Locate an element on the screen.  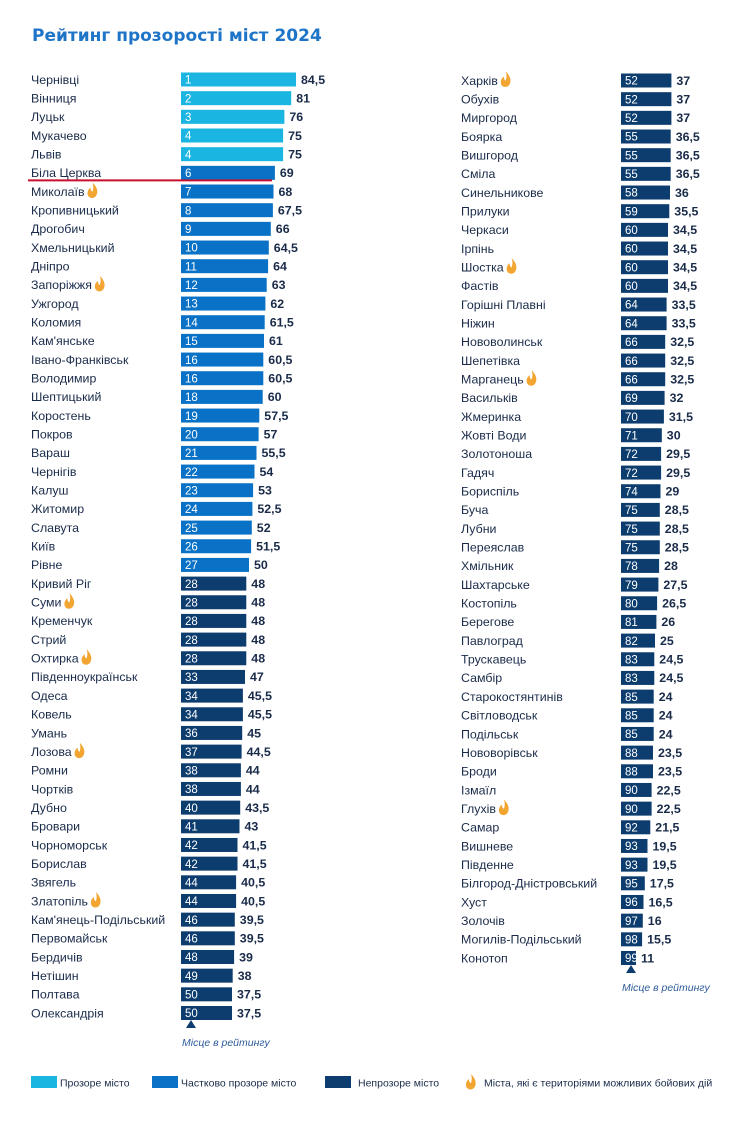
city-label: Ніжин is located at coordinates (478, 324).